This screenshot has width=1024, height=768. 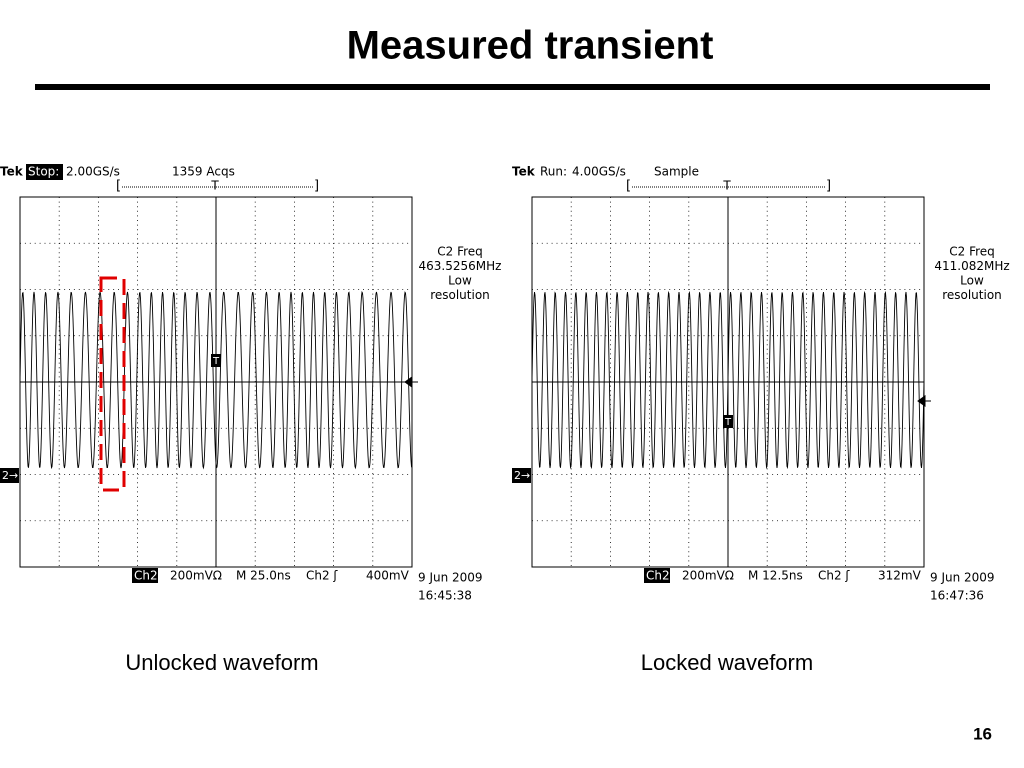 I want to click on sample-rate: 2.00GS/s, so click(x=93, y=172).